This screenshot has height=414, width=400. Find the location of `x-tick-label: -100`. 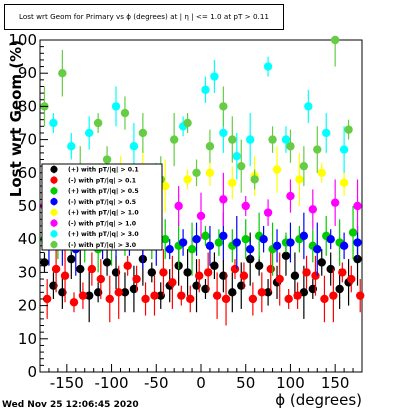

x-tick-label: -100 is located at coordinates (112, 383).